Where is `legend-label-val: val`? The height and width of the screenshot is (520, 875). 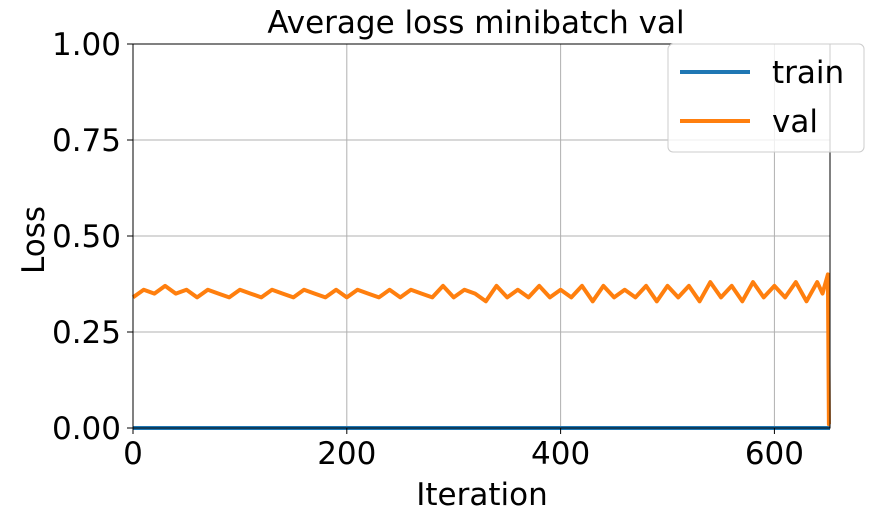
legend-label-val: val is located at coordinates (795, 122).